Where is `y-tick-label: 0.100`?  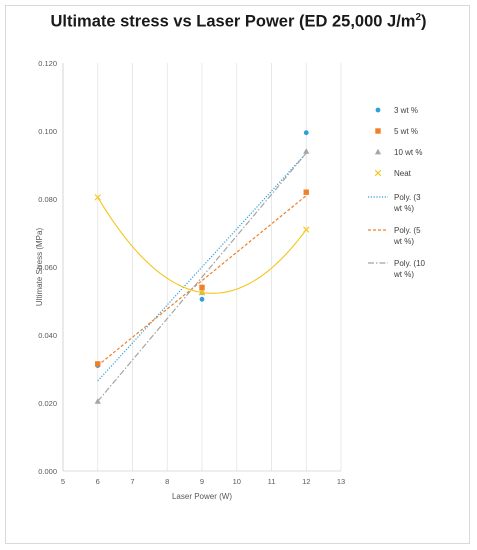
y-tick-label: 0.100 is located at coordinates (47, 131).